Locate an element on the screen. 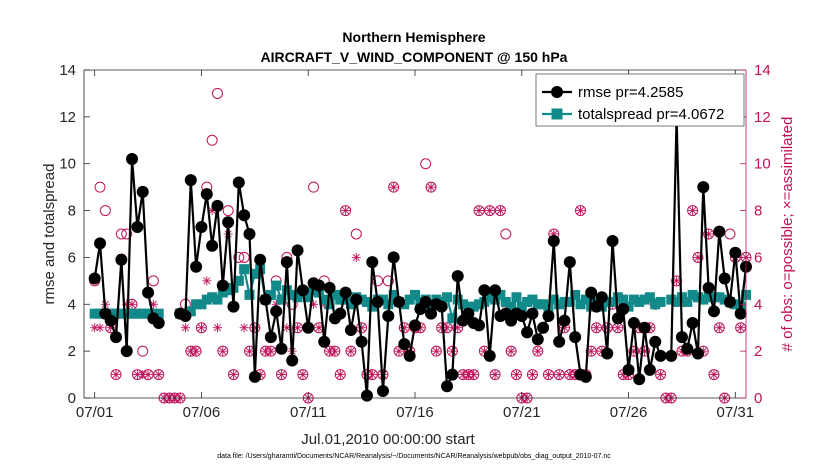 This screenshot has width=830, height=470. y-axis-label: rmse and totalspread is located at coordinates (49, 234).